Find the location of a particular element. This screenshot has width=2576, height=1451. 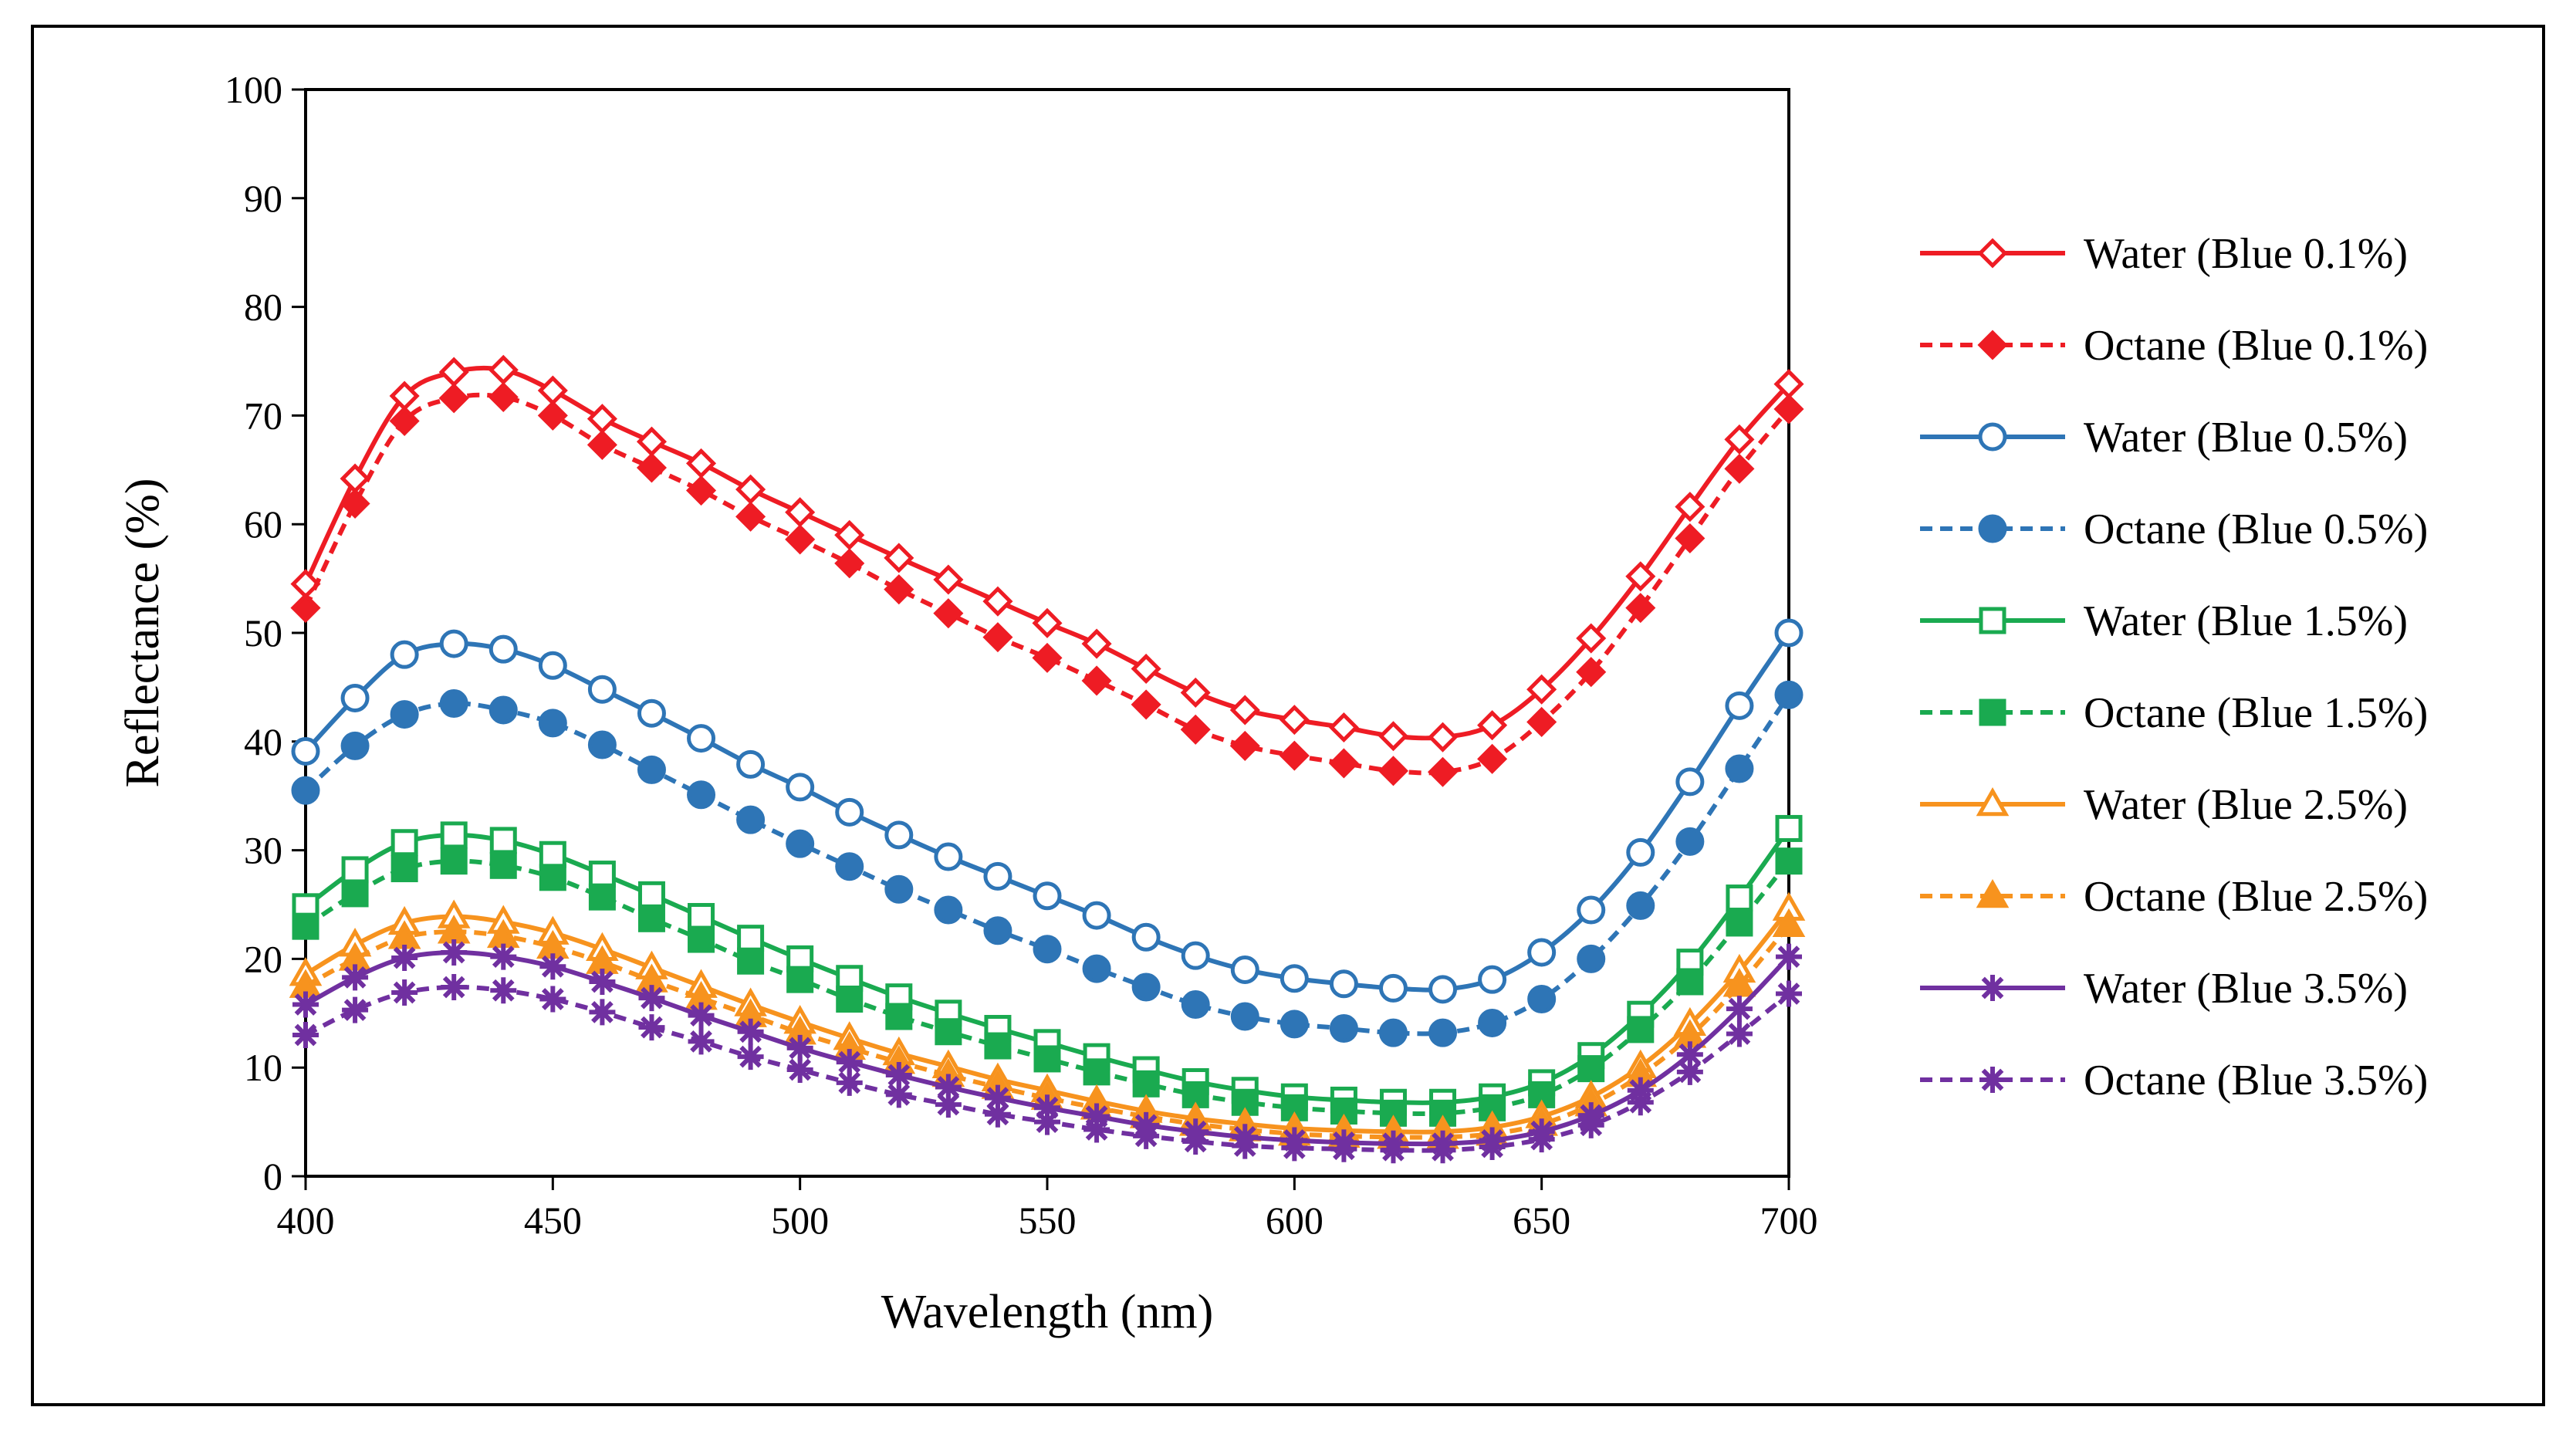

series-line is located at coordinates (1047, 553).